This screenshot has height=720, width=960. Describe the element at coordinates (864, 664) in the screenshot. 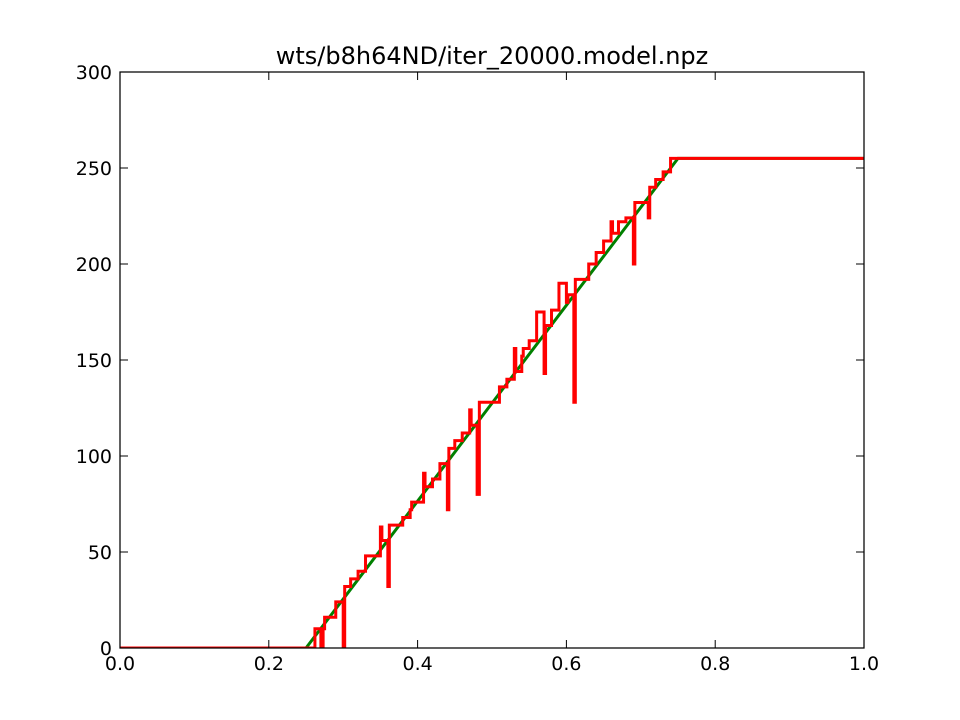

I see `x-tick-label: 1.0` at that location.